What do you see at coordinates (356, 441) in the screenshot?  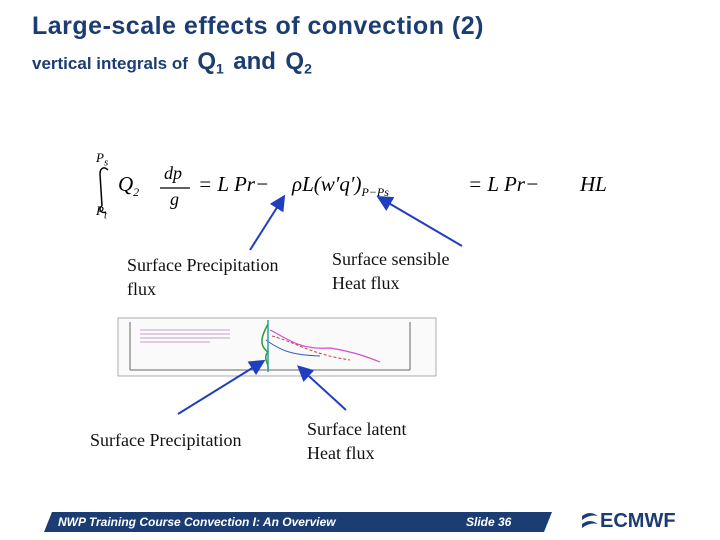 I see `label: Surface latent Heat flux` at bounding box center [356, 441].